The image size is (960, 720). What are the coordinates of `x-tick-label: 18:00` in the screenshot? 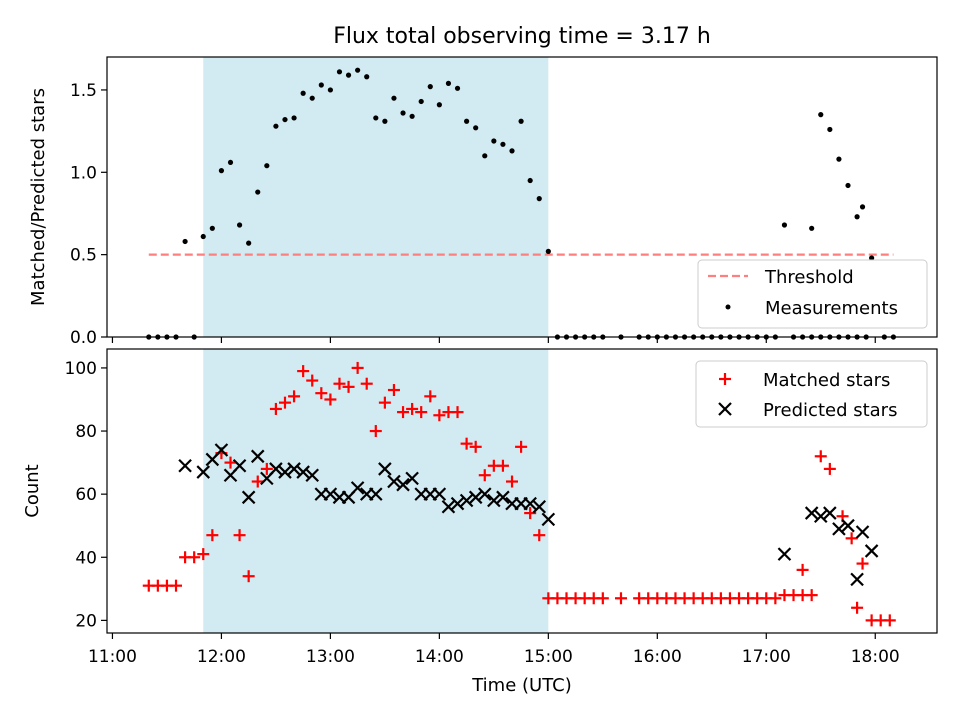 It's located at (875, 657).